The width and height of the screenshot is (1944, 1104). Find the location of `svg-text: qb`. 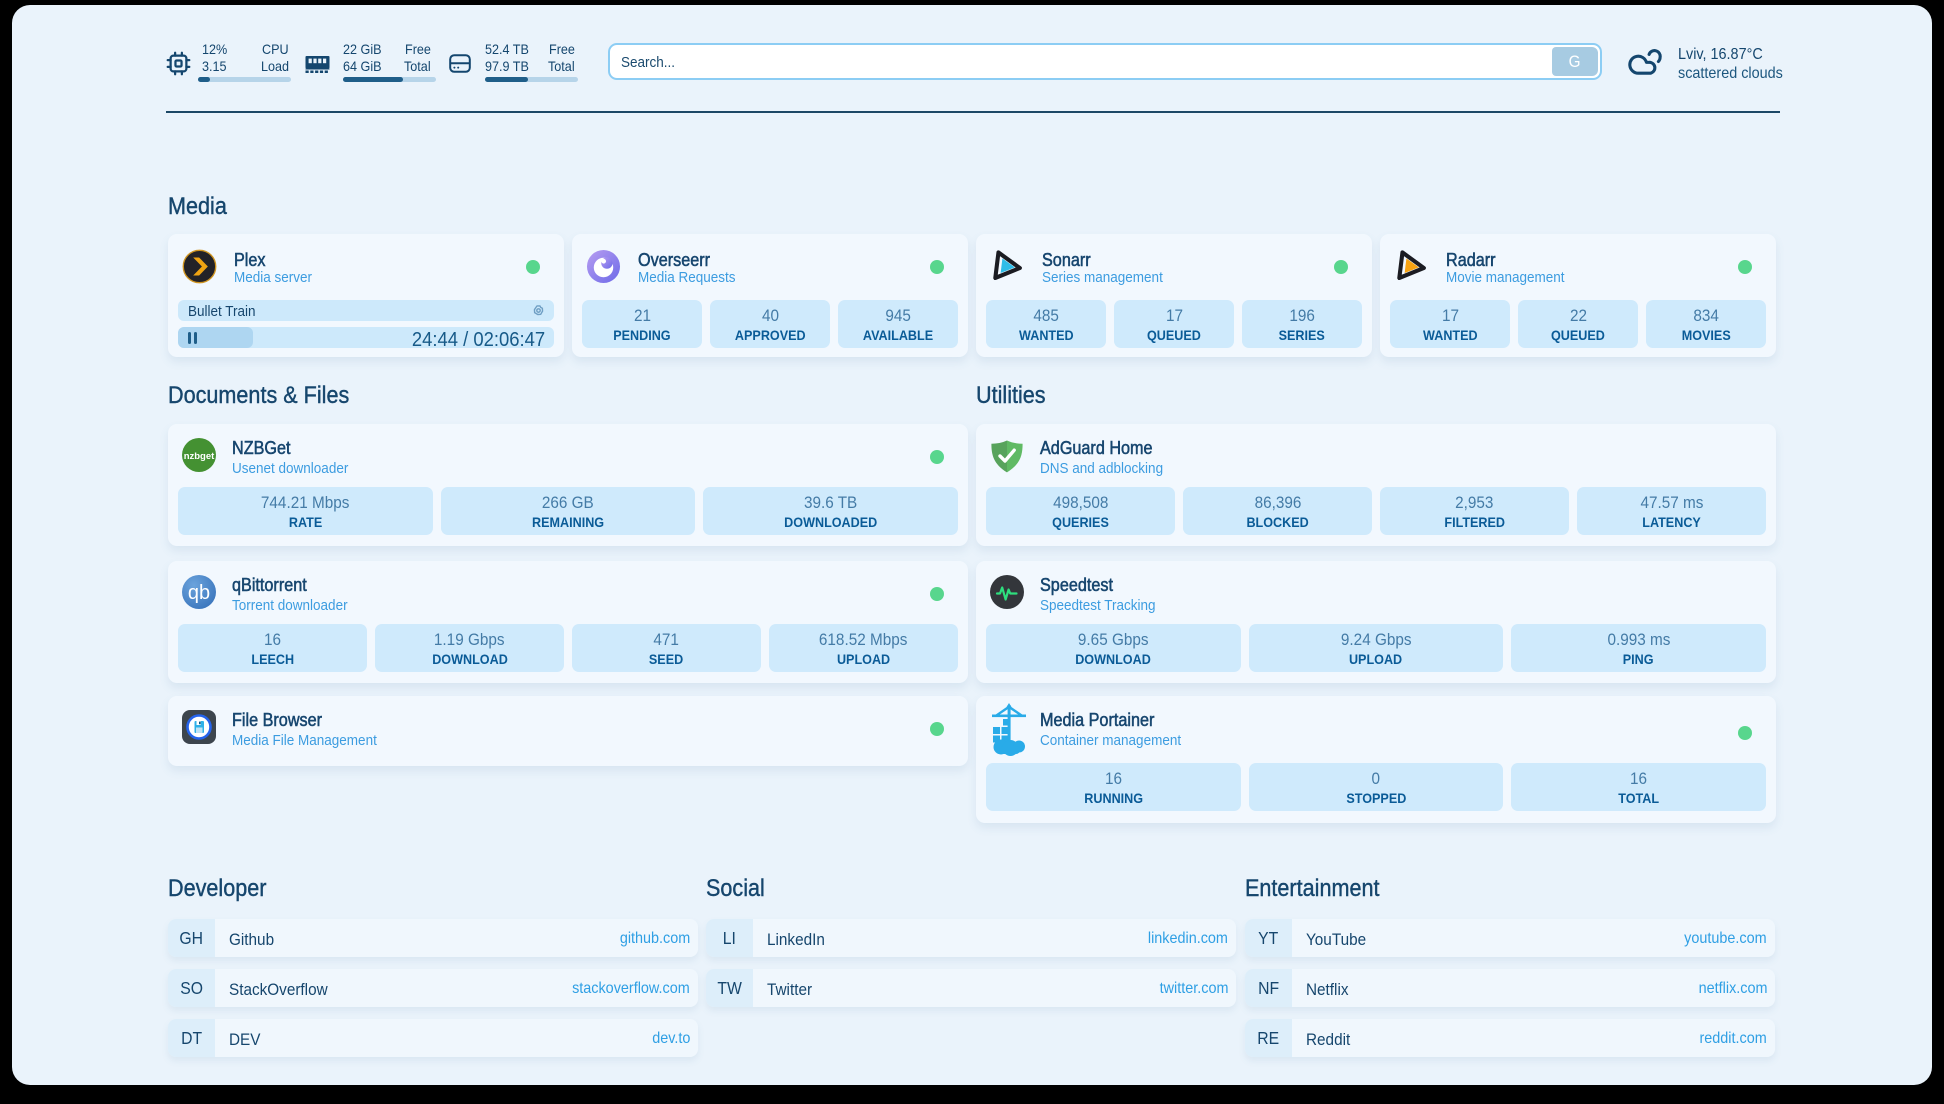

svg-text: qb is located at coordinates (199, 593).